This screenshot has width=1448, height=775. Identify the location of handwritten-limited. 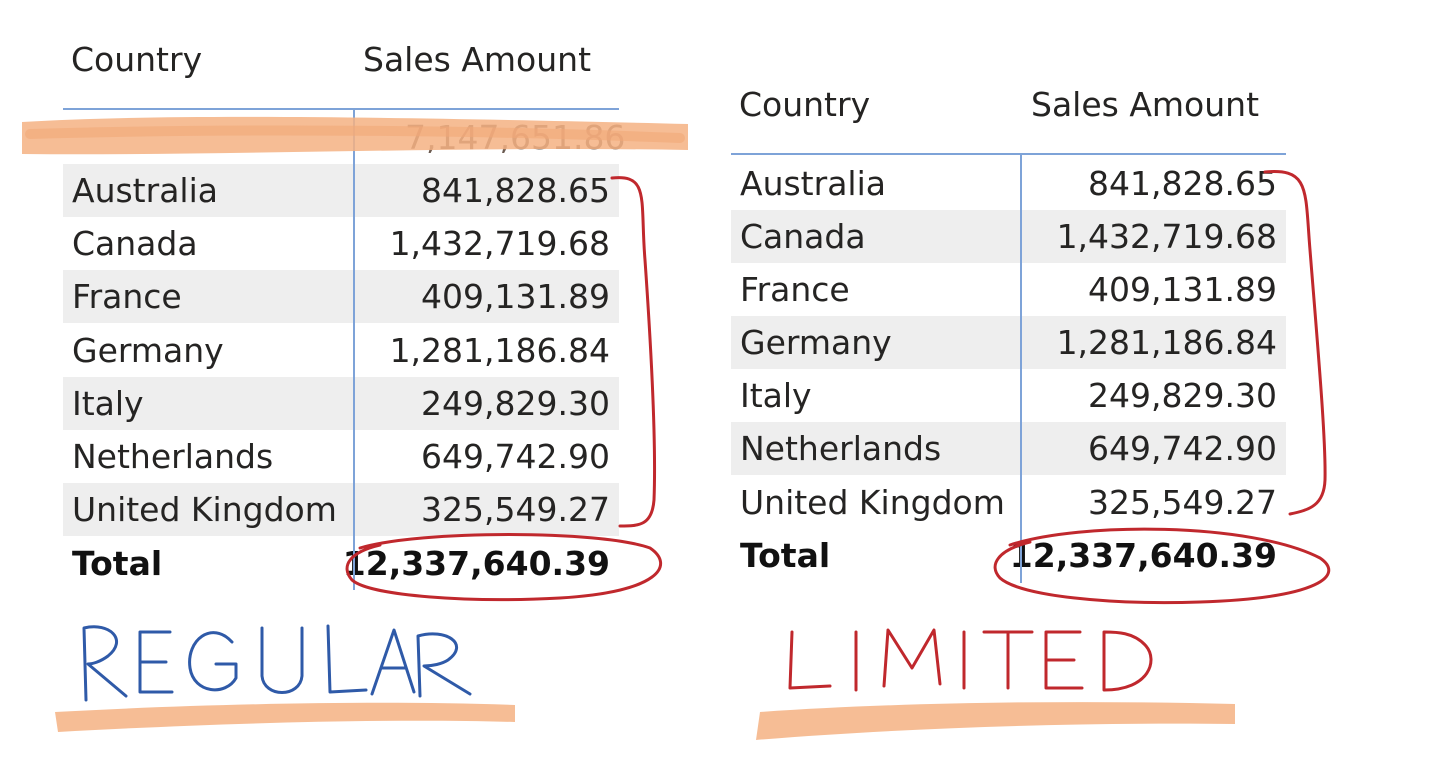
(970, 660).